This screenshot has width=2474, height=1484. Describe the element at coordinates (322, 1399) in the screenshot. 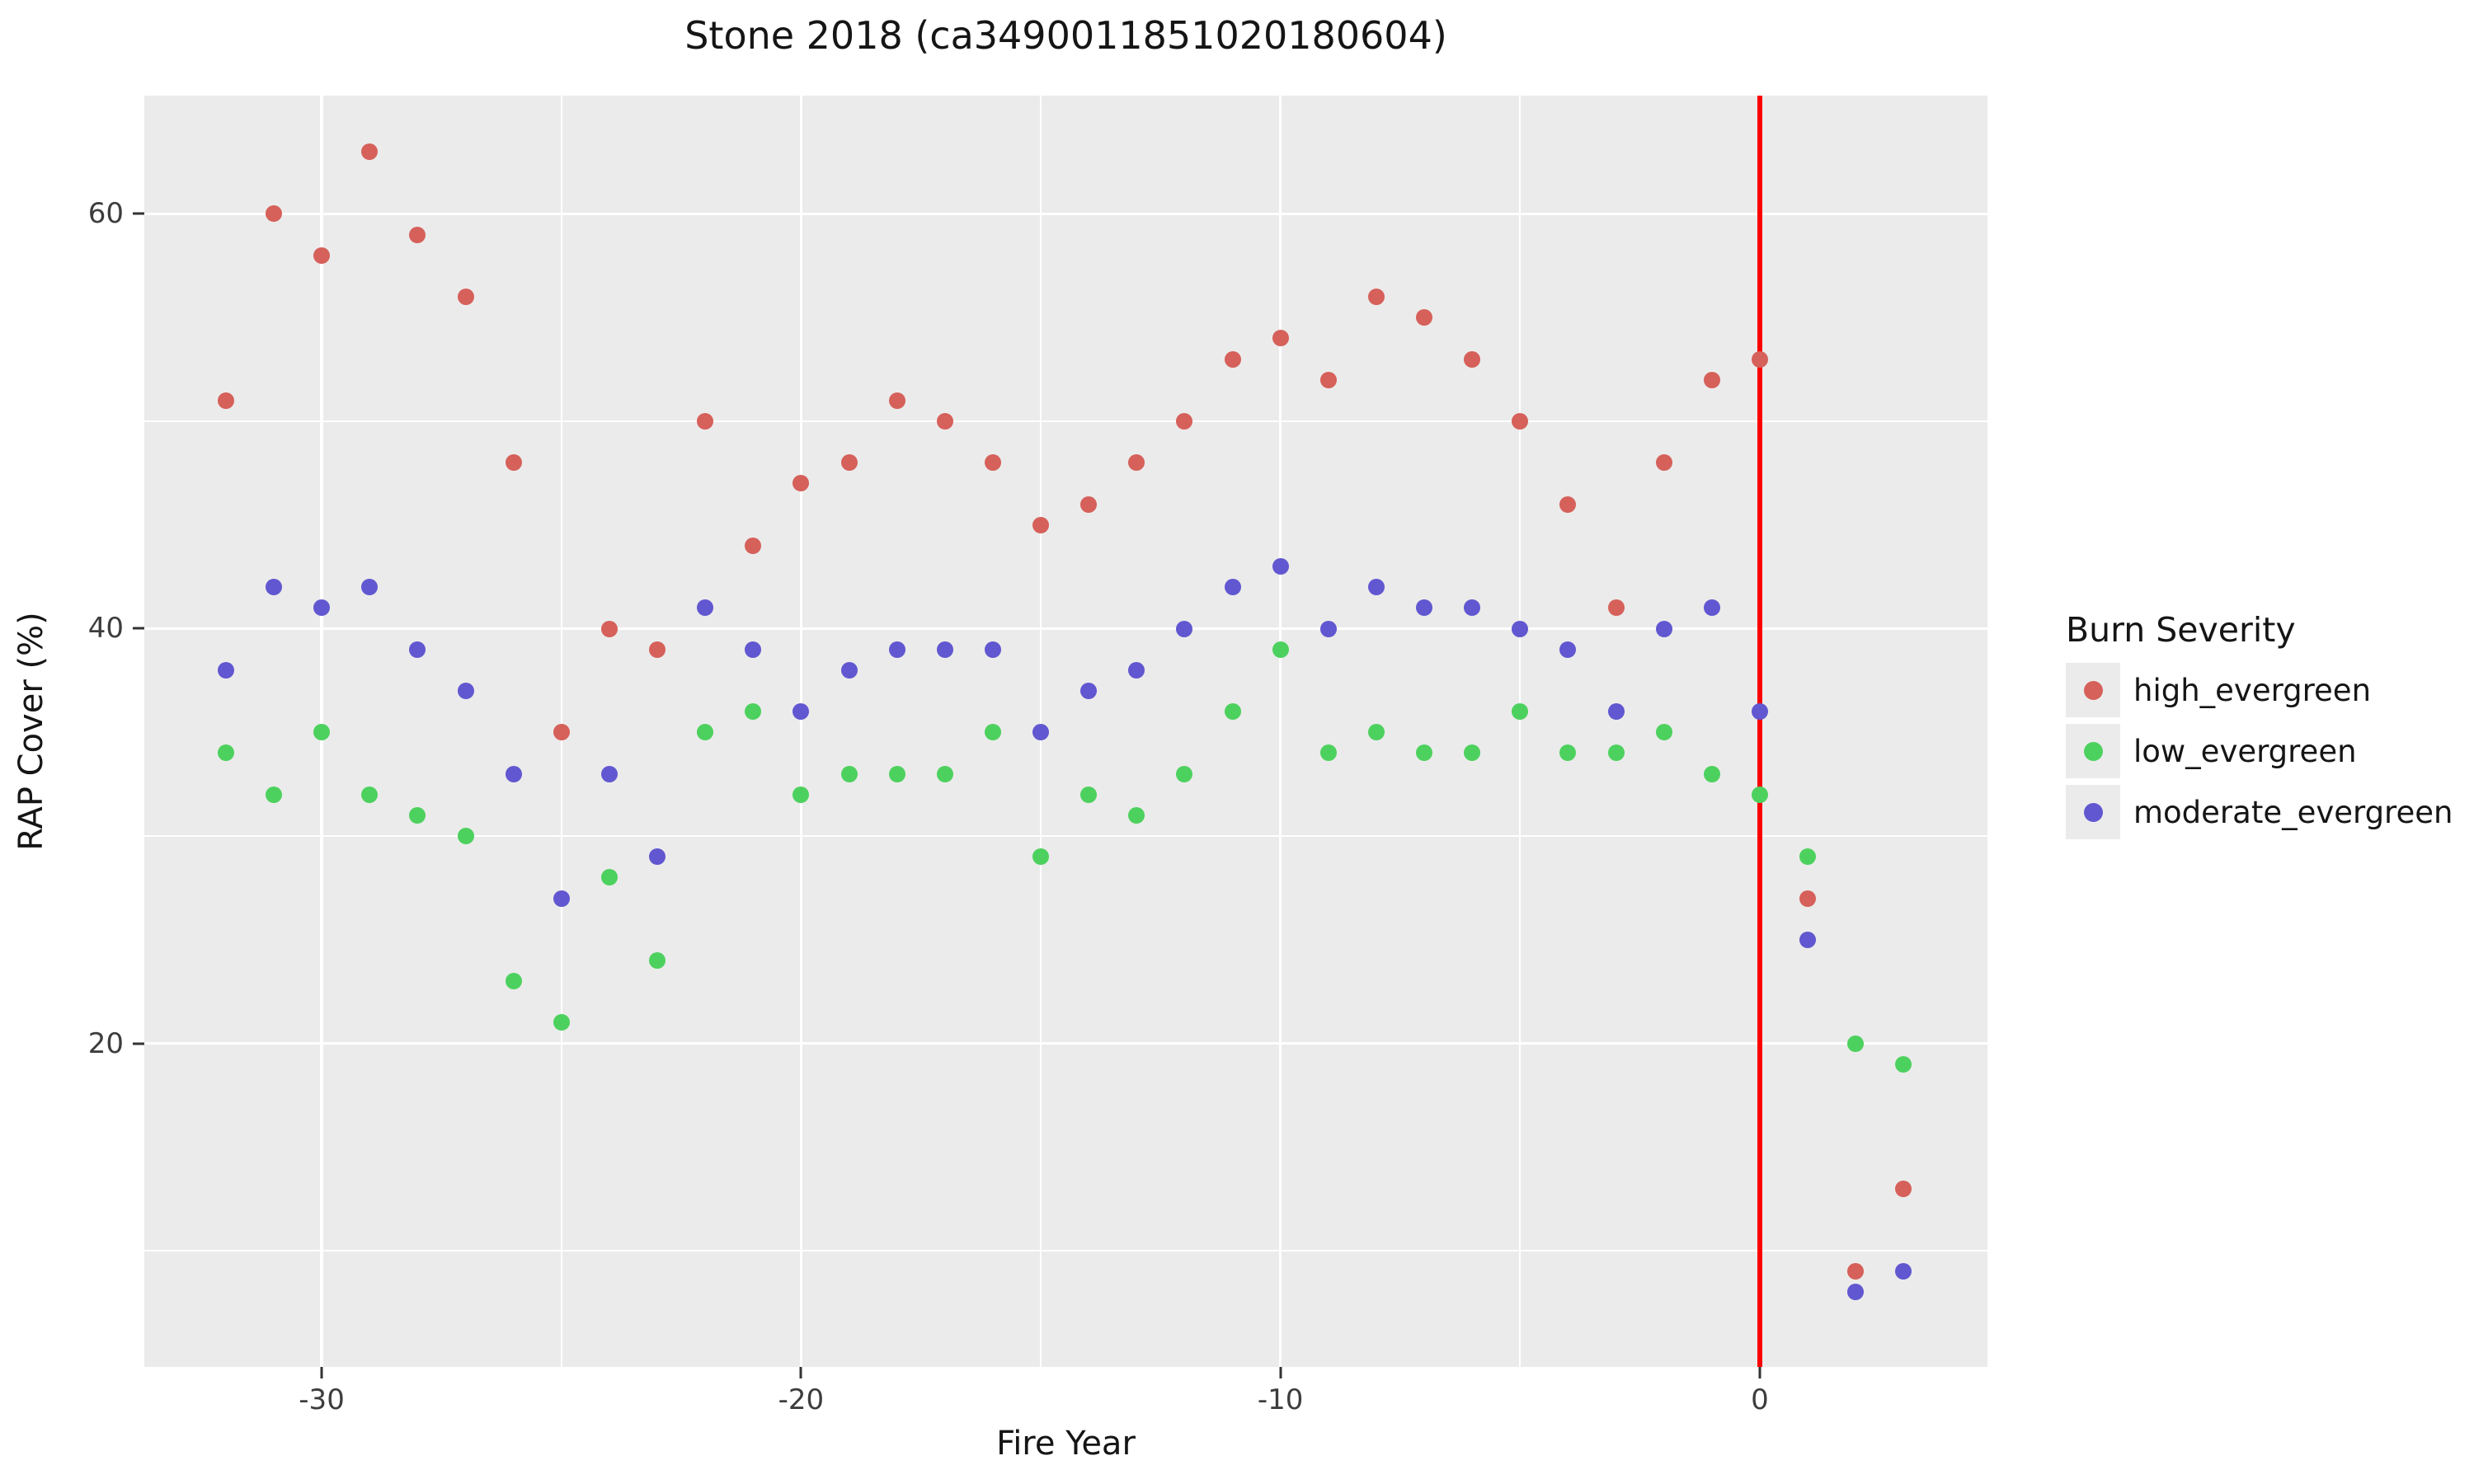

I see `x-tick-label: -30` at that location.